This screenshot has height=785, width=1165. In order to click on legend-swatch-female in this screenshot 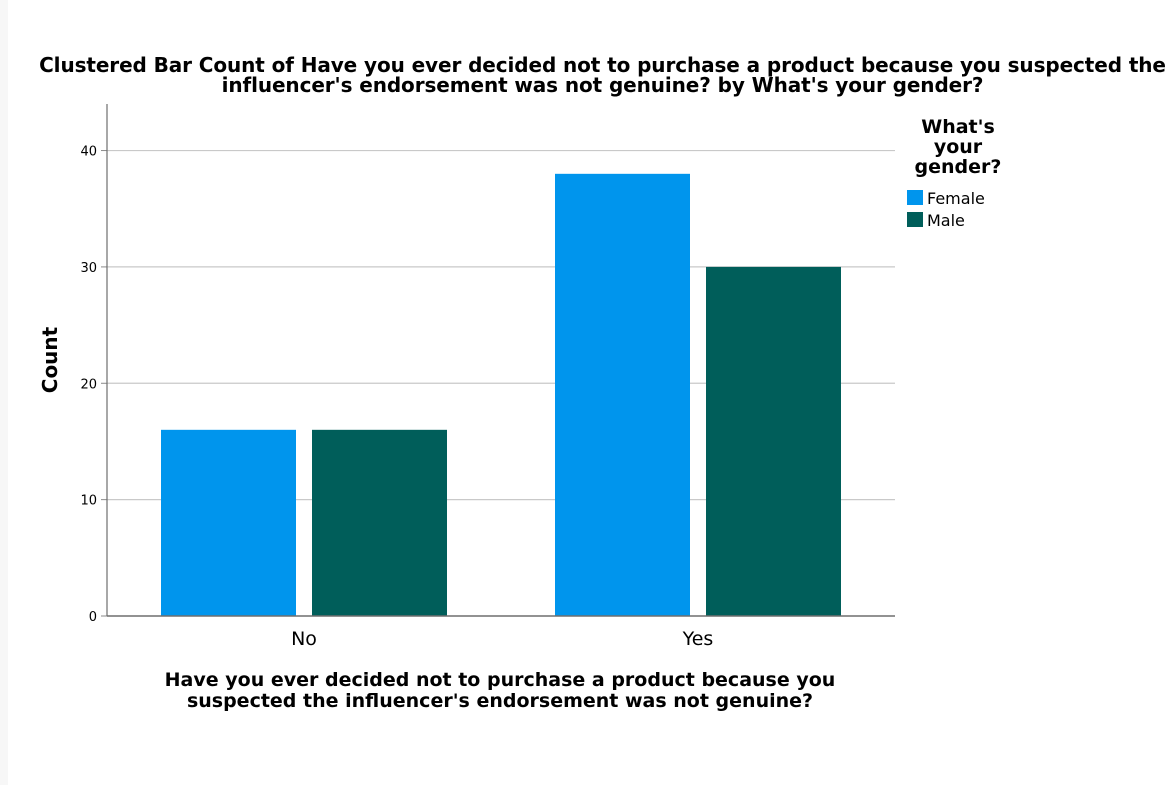, I will do `click(915, 197)`.